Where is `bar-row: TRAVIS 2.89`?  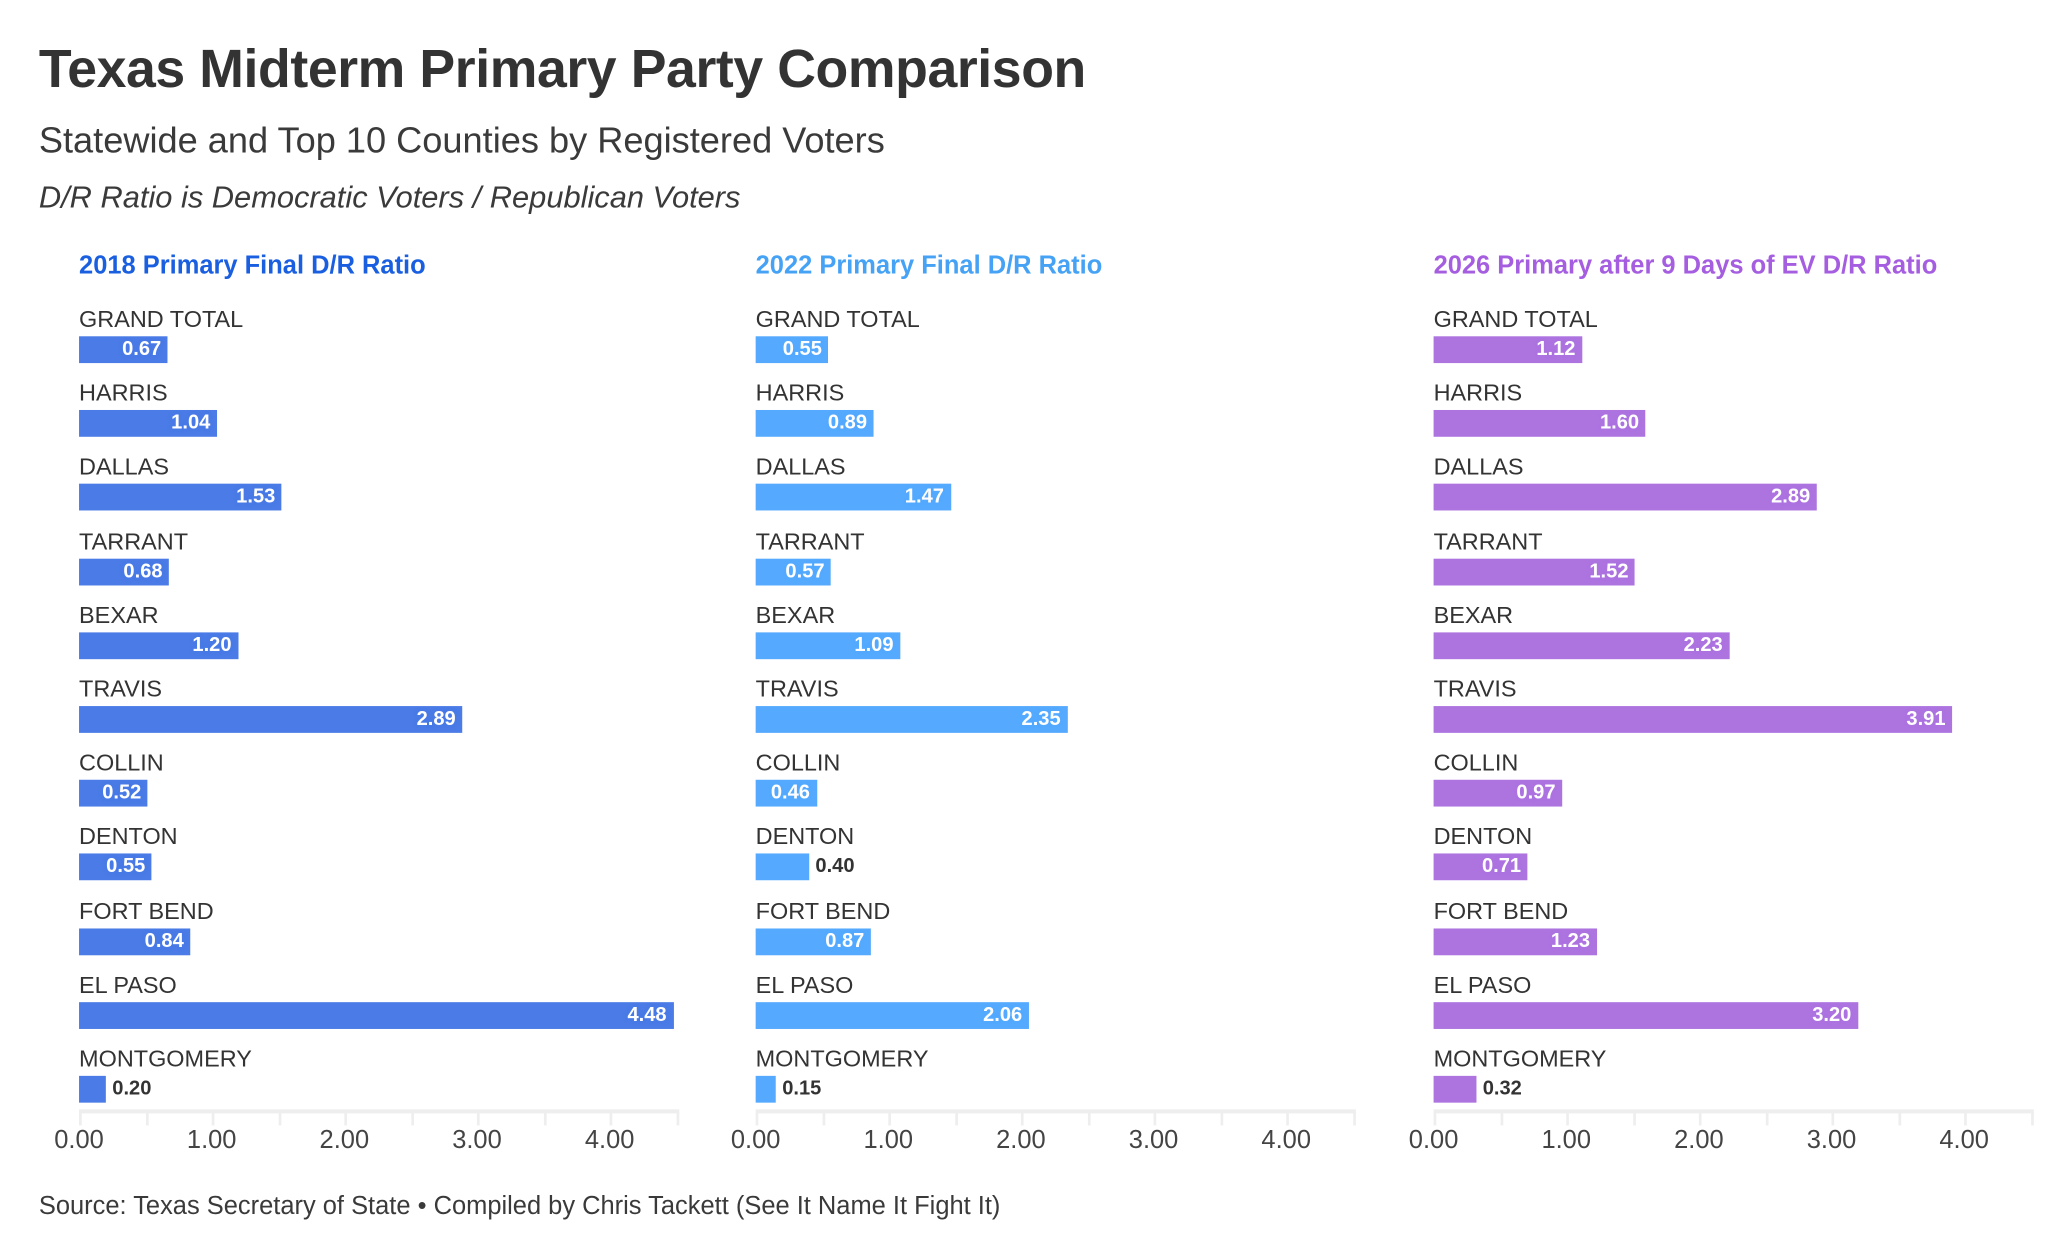 bar-row: TRAVIS 2.89 is located at coordinates (387, 712).